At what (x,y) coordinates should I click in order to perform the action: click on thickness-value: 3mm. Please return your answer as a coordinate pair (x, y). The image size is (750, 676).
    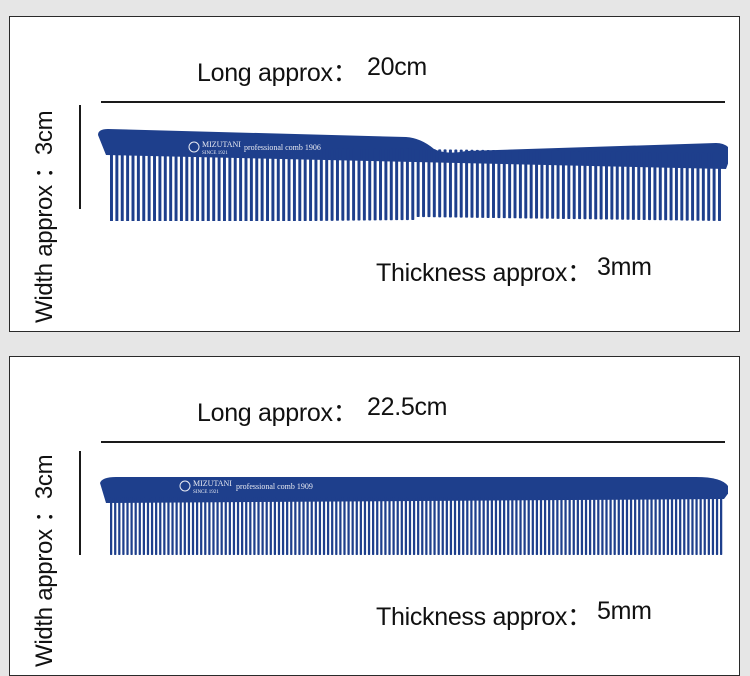
    Looking at the image, I should click on (624, 267).